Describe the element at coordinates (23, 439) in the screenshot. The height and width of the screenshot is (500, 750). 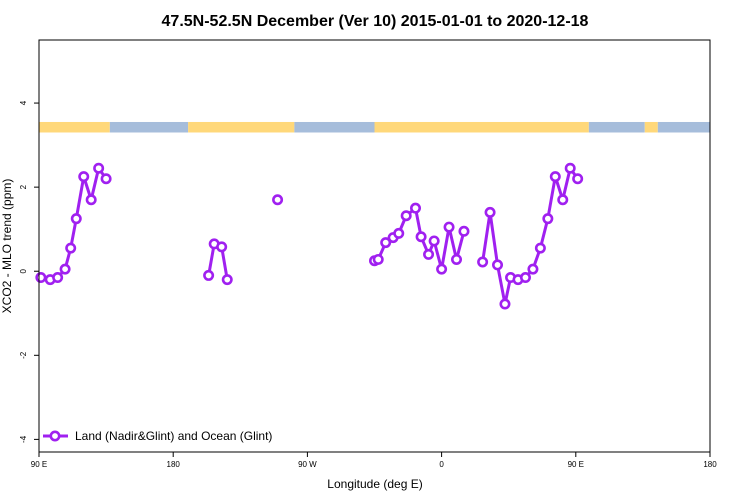
I see `y-tick-label: -4` at that location.